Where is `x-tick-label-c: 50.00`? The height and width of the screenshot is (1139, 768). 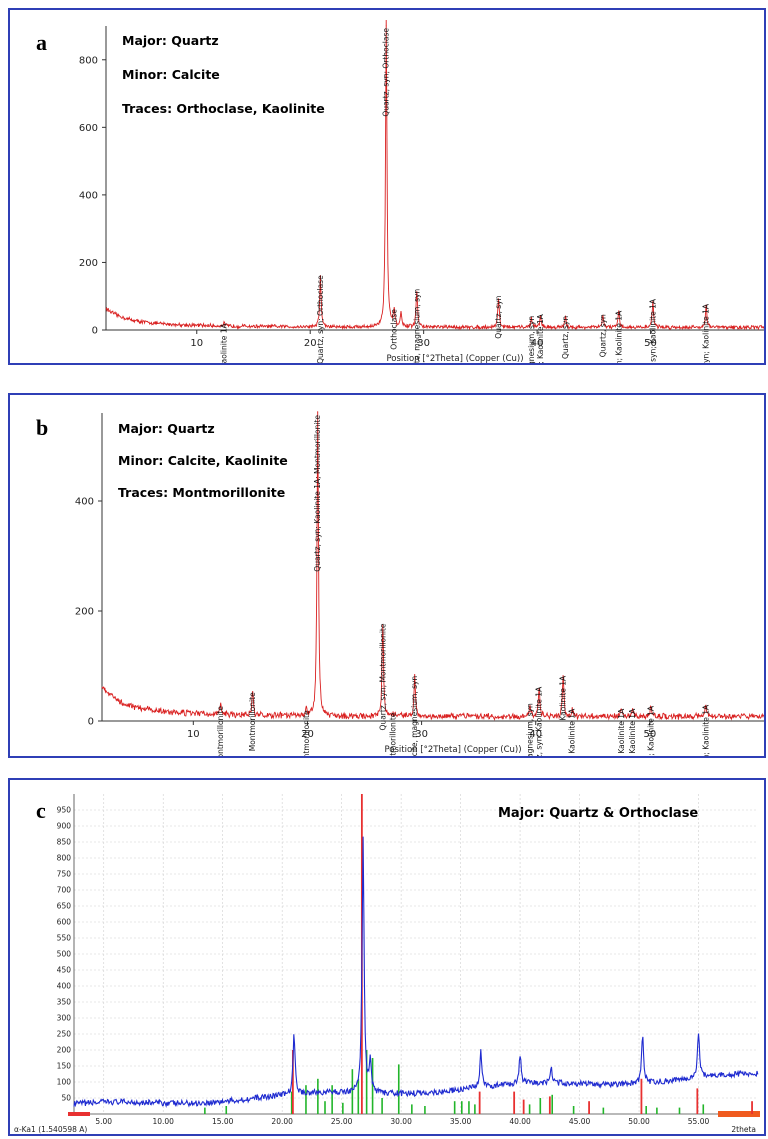
x-tick-label-c: 50.00 is located at coordinates (639, 1121).